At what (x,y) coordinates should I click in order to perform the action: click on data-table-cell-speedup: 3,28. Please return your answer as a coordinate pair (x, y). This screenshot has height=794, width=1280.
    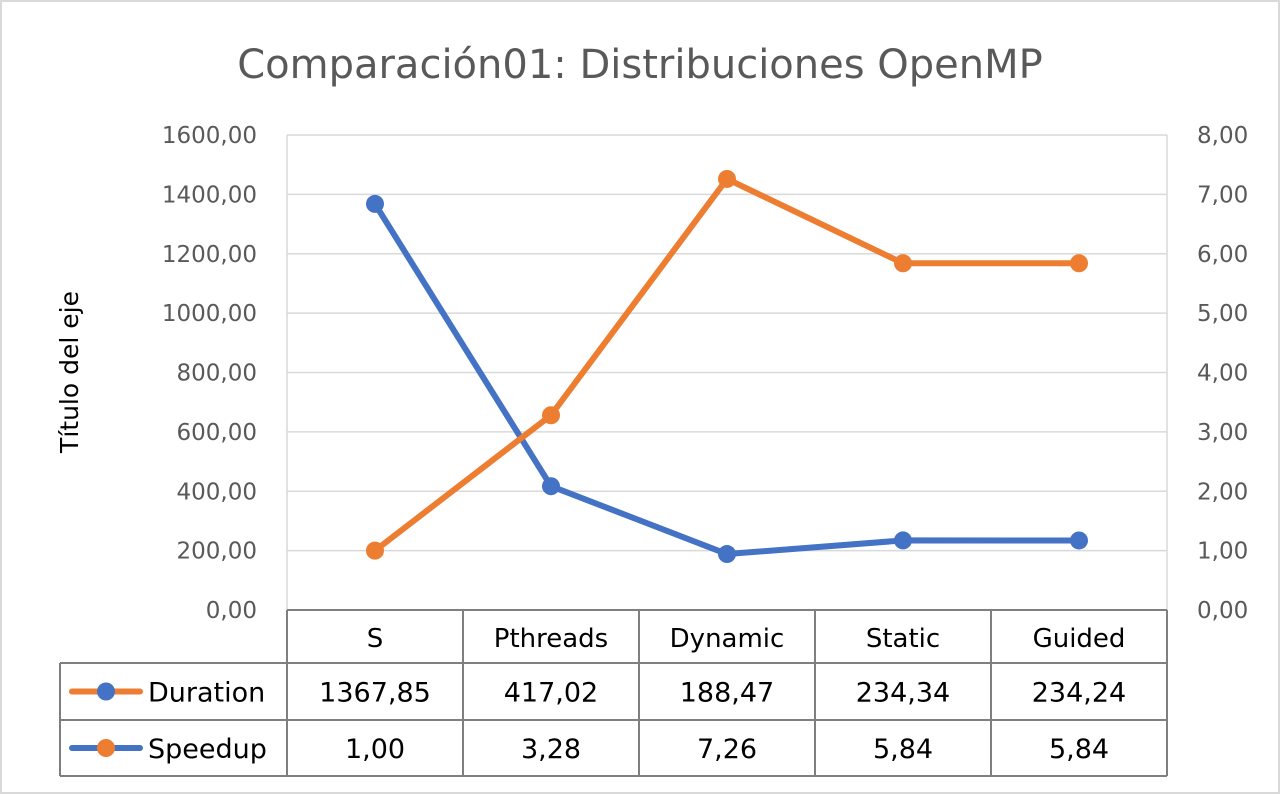
    Looking at the image, I should click on (551, 749).